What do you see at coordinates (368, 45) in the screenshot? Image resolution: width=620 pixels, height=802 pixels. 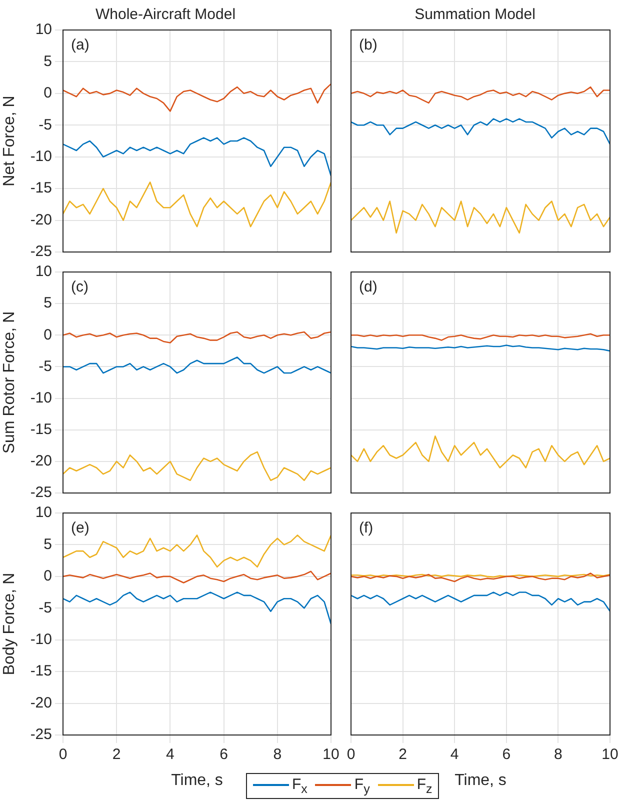 I see `annotation: (b)` at bounding box center [368, 45].